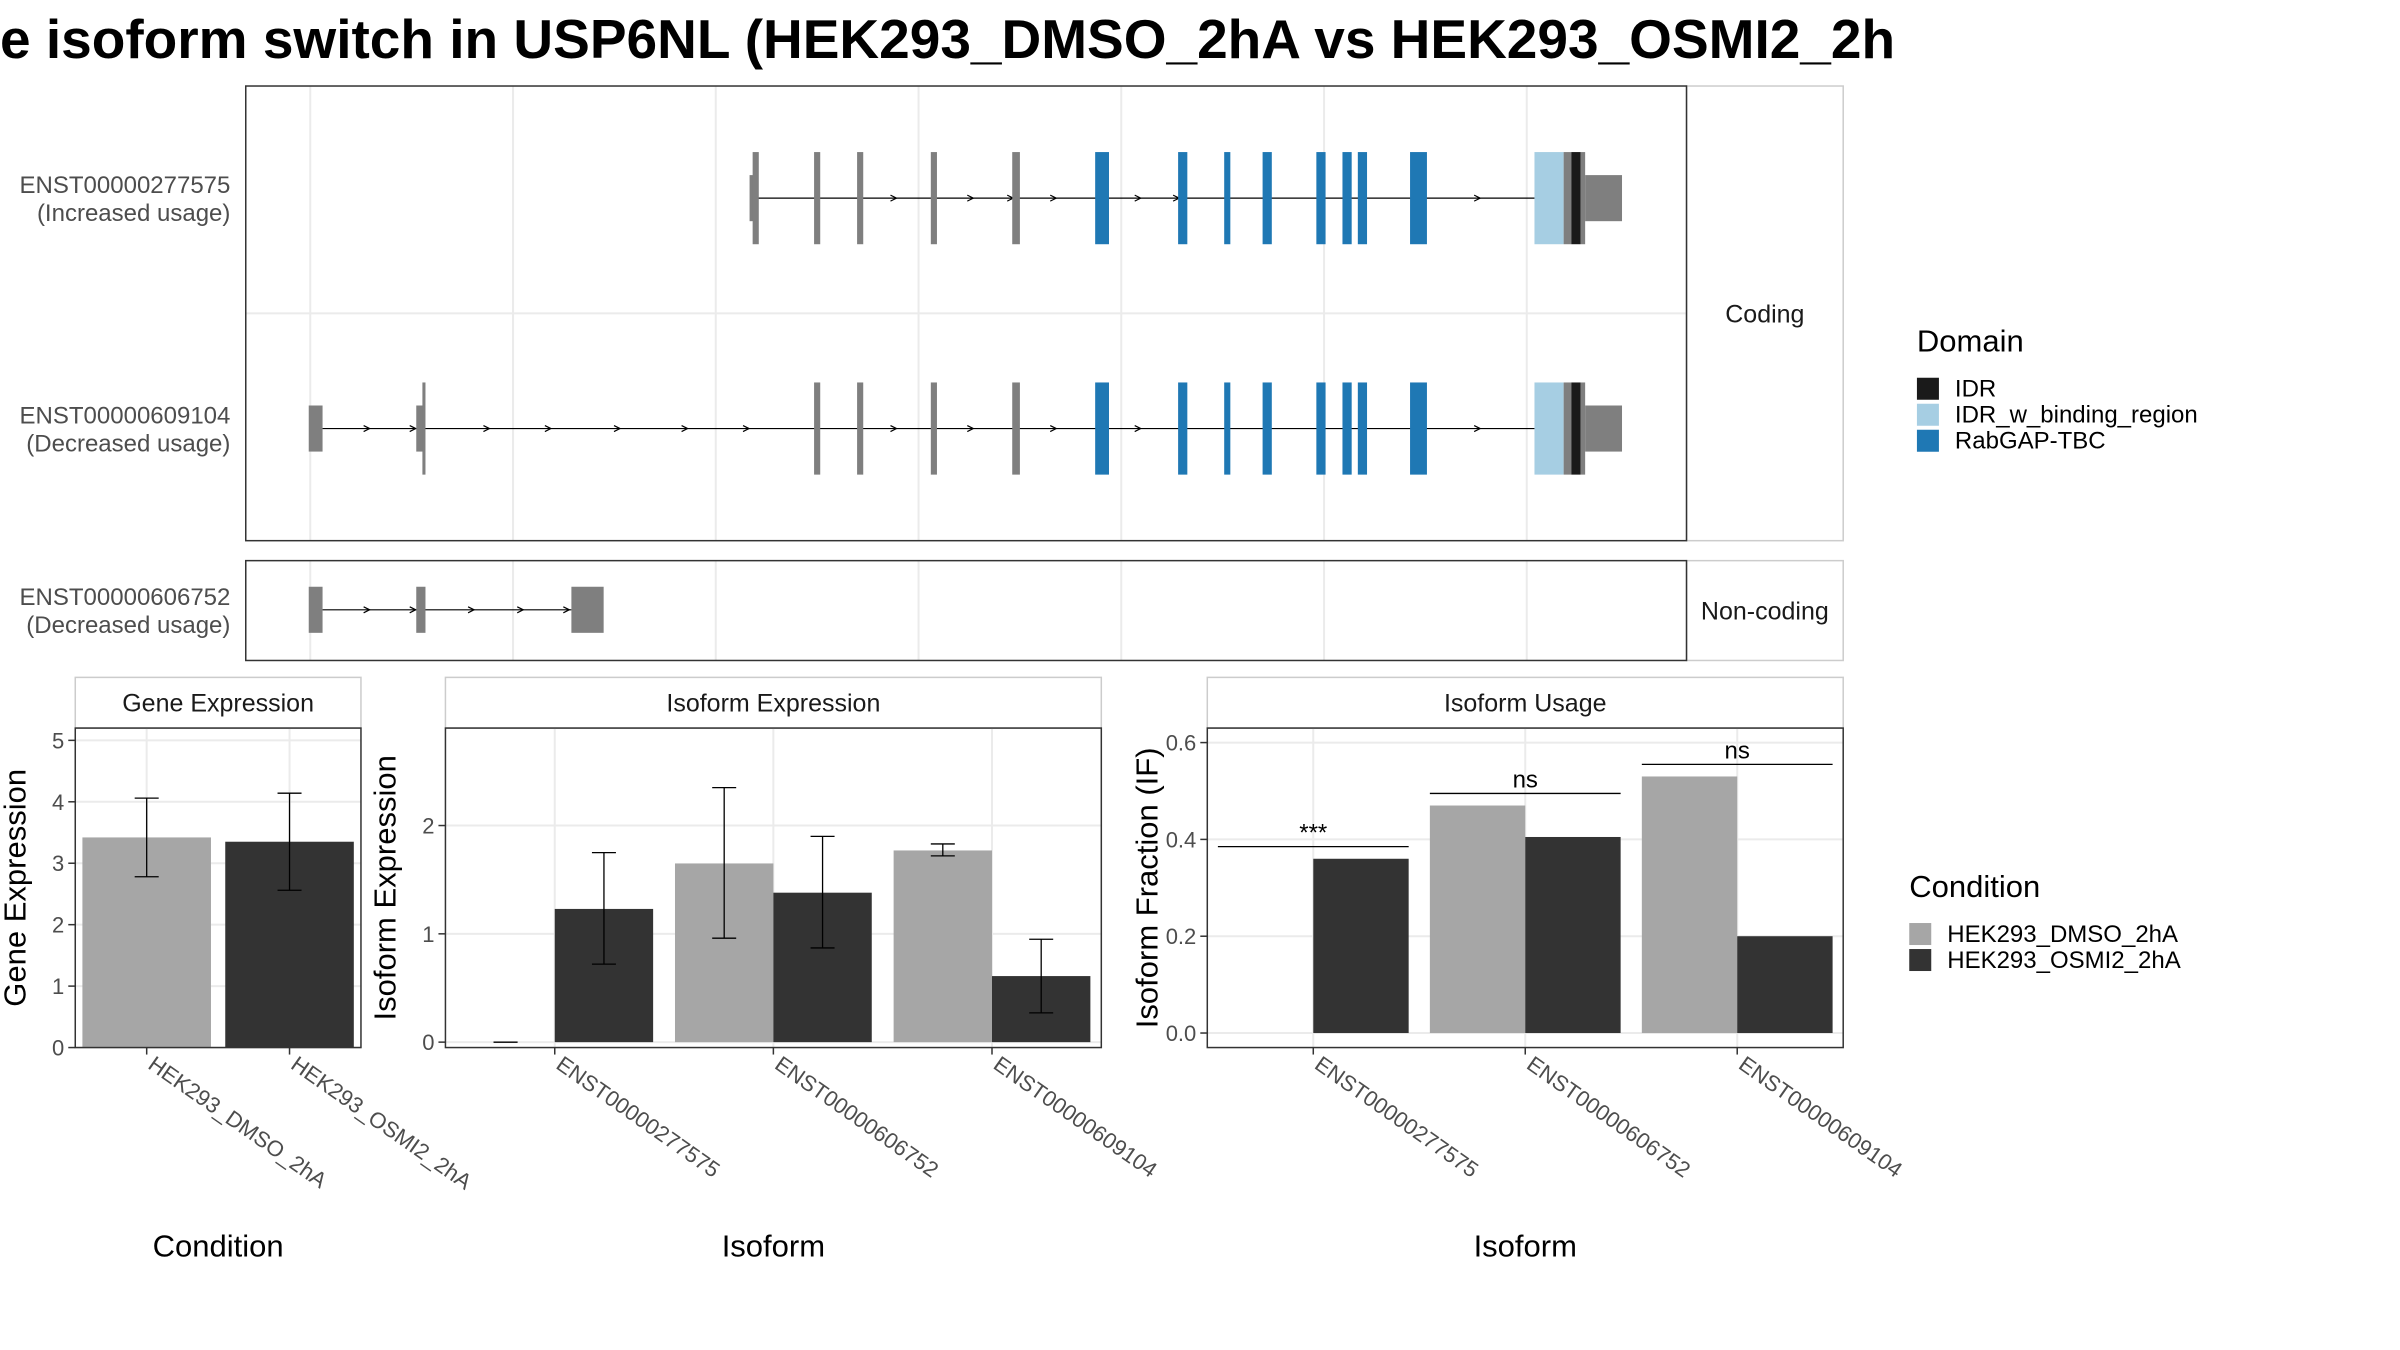 The image size is (2400, 1350). What do you see at coordinates (58, 1048) in the screenshot?
I see `y-tick-label: 0` at bounding box center [58, 1048].